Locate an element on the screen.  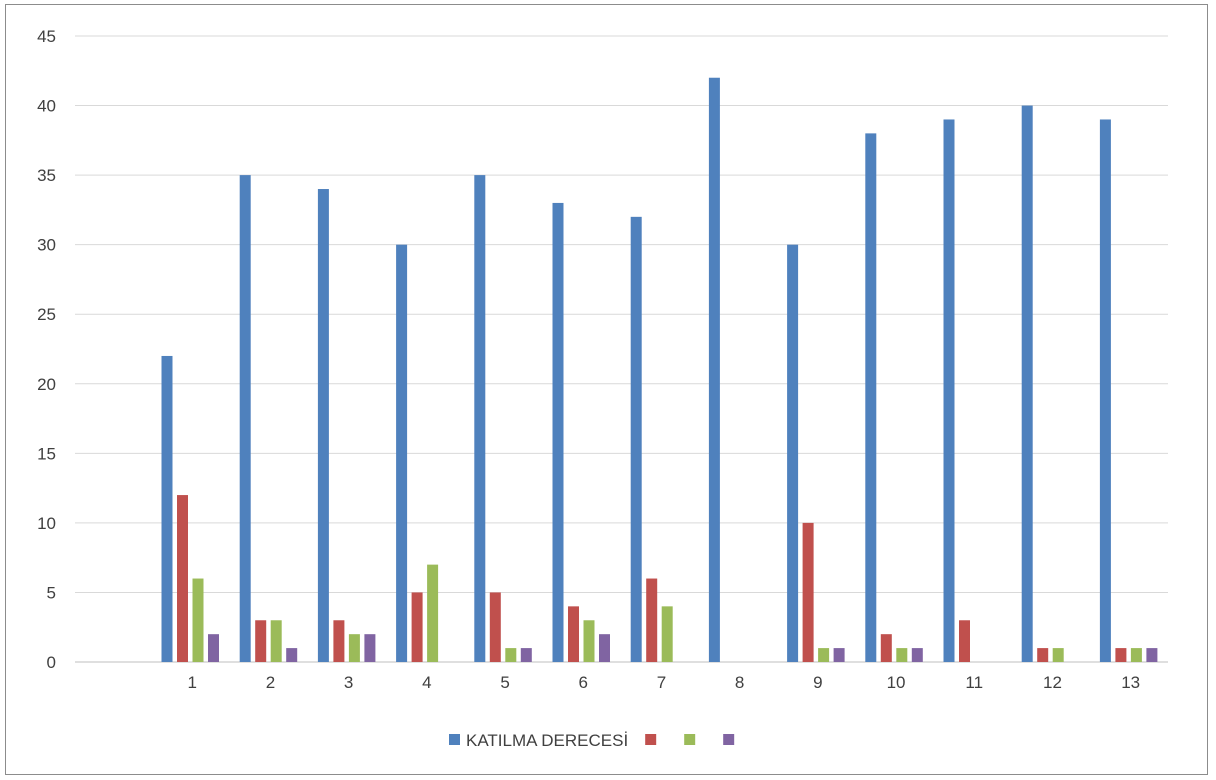
x-tick-label: 8 is located at coordinates (739, 682).